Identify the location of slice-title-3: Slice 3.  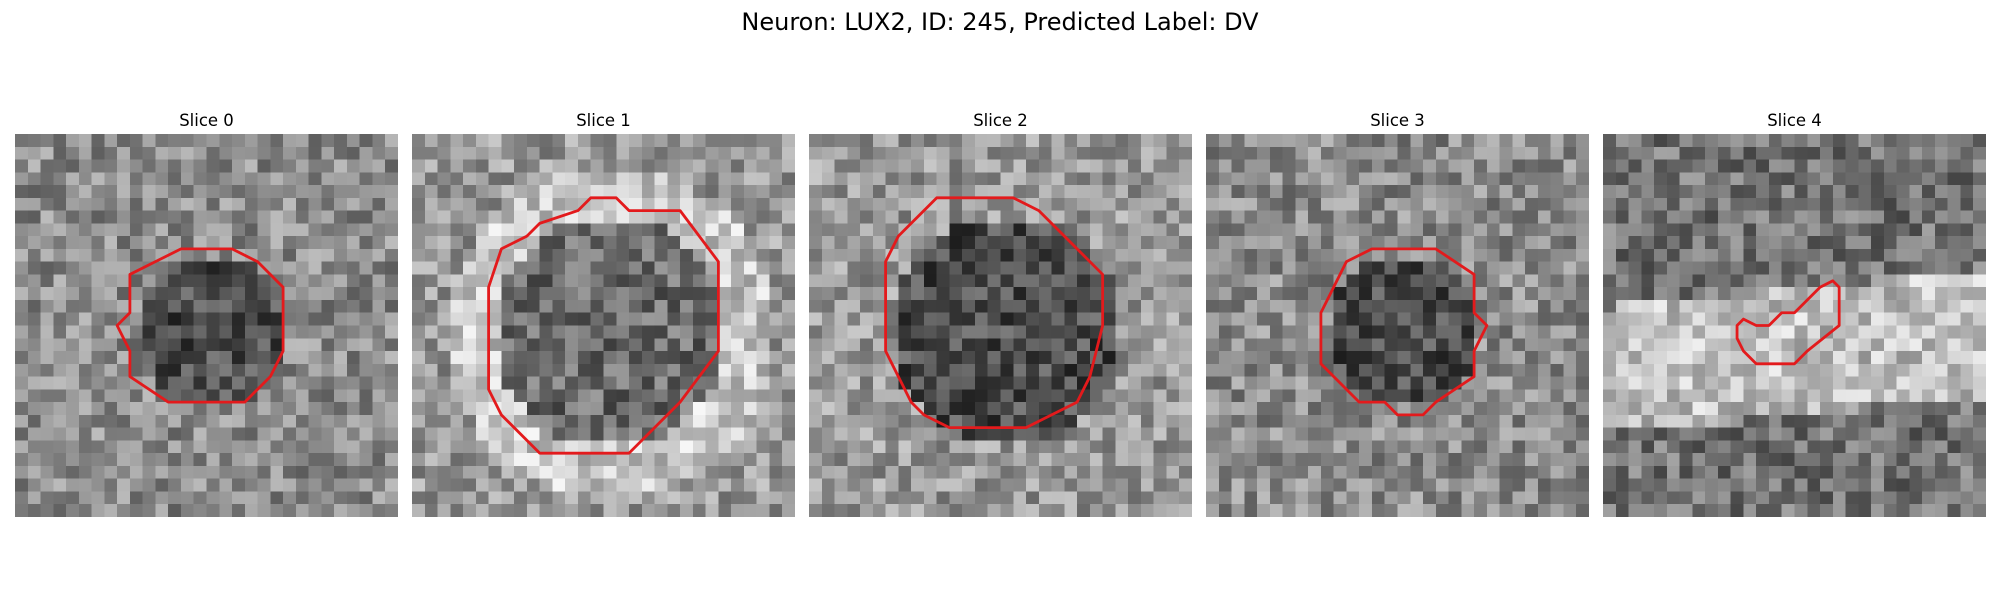
(1397, 121).